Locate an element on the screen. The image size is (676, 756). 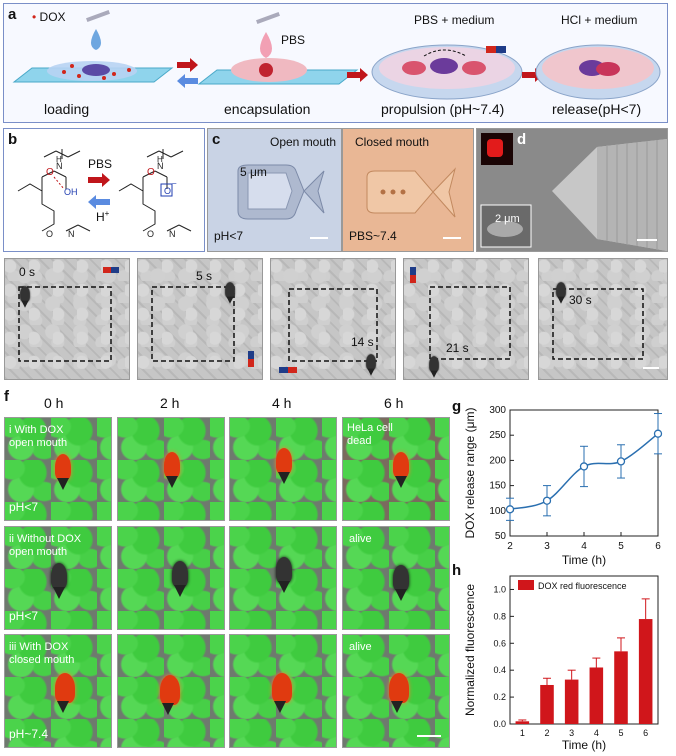
fluorescence-row-ii-0h: ii Without DOX open mouth pH<7 is located at coordinates (58, 578).